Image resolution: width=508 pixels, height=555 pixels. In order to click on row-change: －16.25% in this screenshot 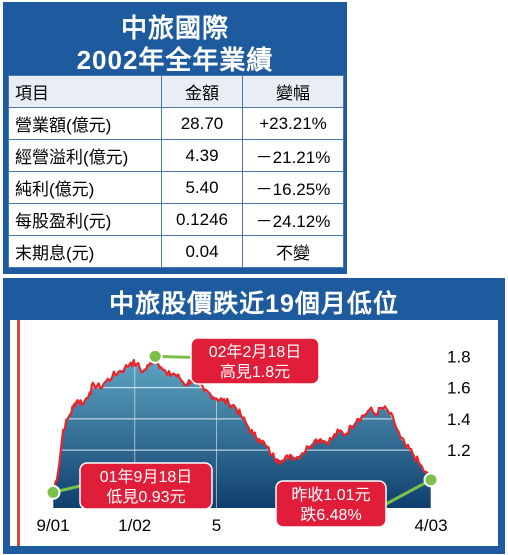, I will do `click(293, 187)`.